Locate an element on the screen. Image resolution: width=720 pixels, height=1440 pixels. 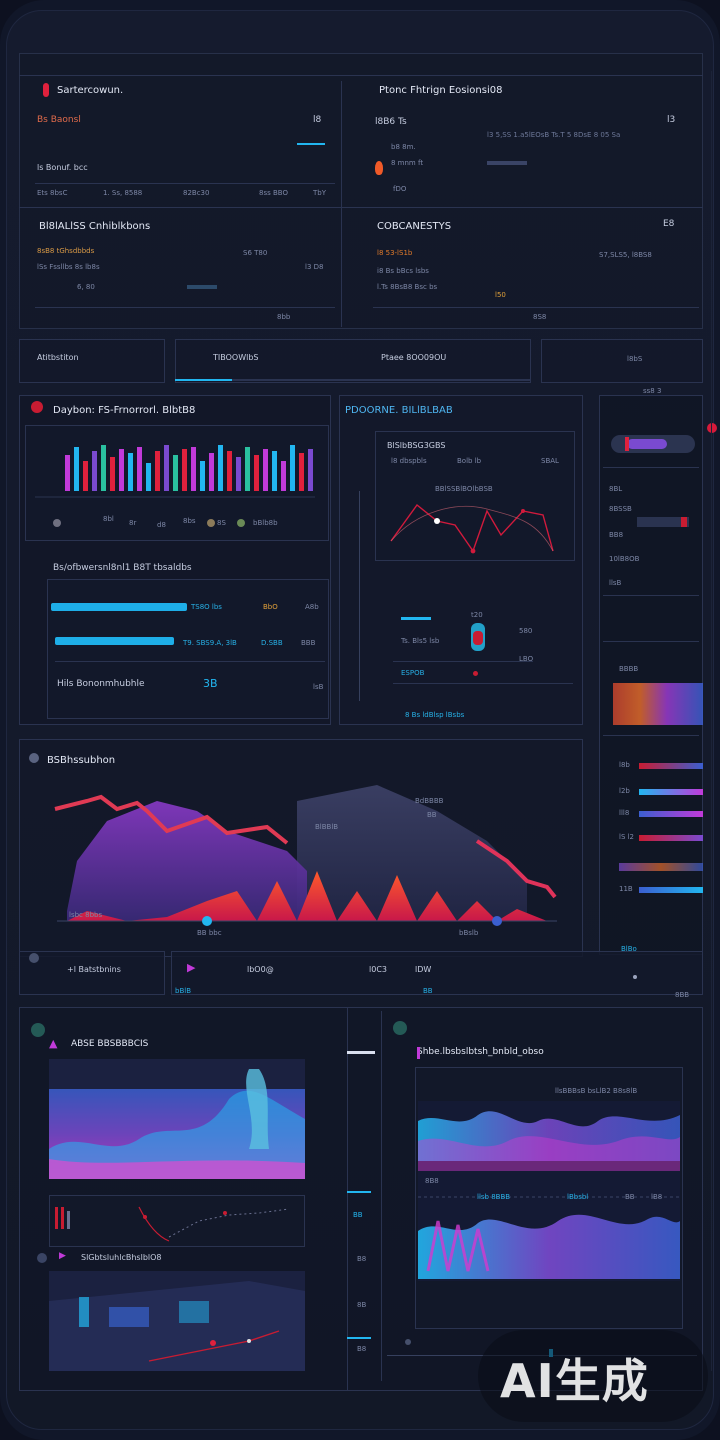
daybon-legend-4: 8S is located at coordinates (221, 523).